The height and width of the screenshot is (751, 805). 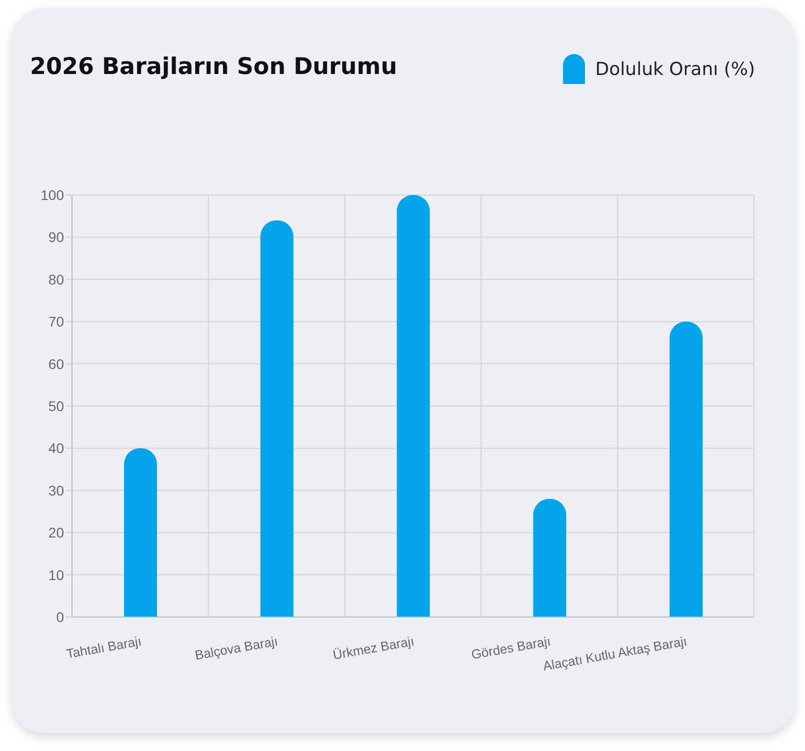 What do you see at coordinates (675, 69) in the screenshot?
I see `legend-label: Doluluk Oranı (%)` at bounding box center [675, 69].